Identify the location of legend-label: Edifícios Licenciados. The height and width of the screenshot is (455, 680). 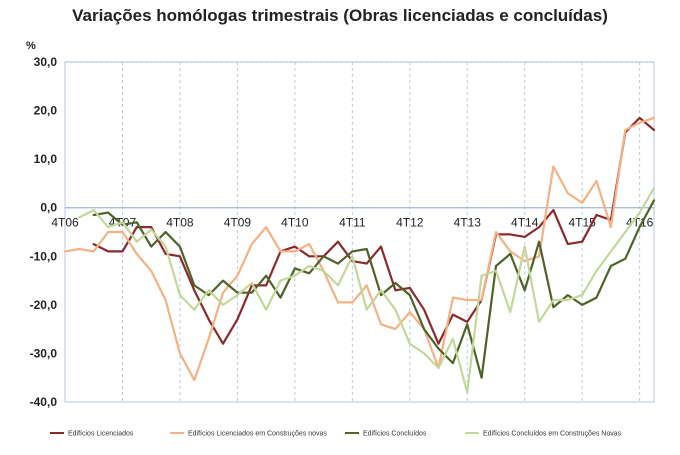
(101, 434).